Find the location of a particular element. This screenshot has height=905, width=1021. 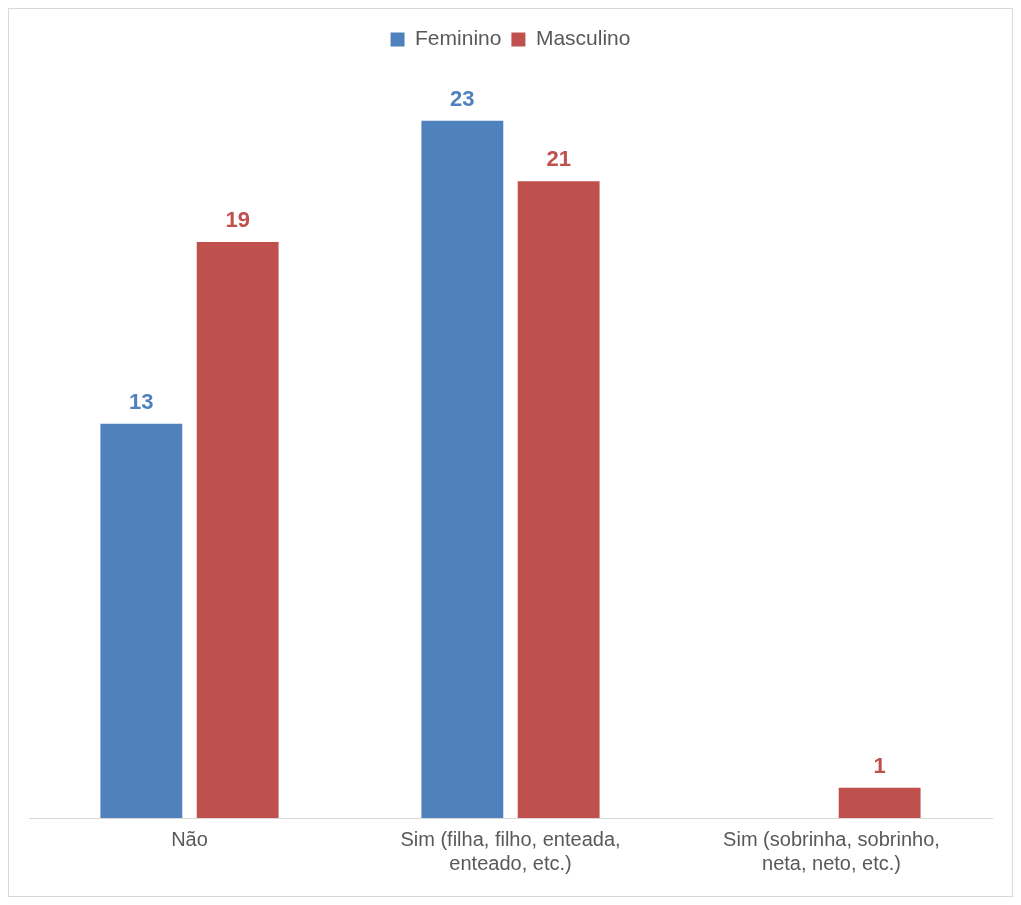

data-label: 13 is located at coordinates (141, 401).